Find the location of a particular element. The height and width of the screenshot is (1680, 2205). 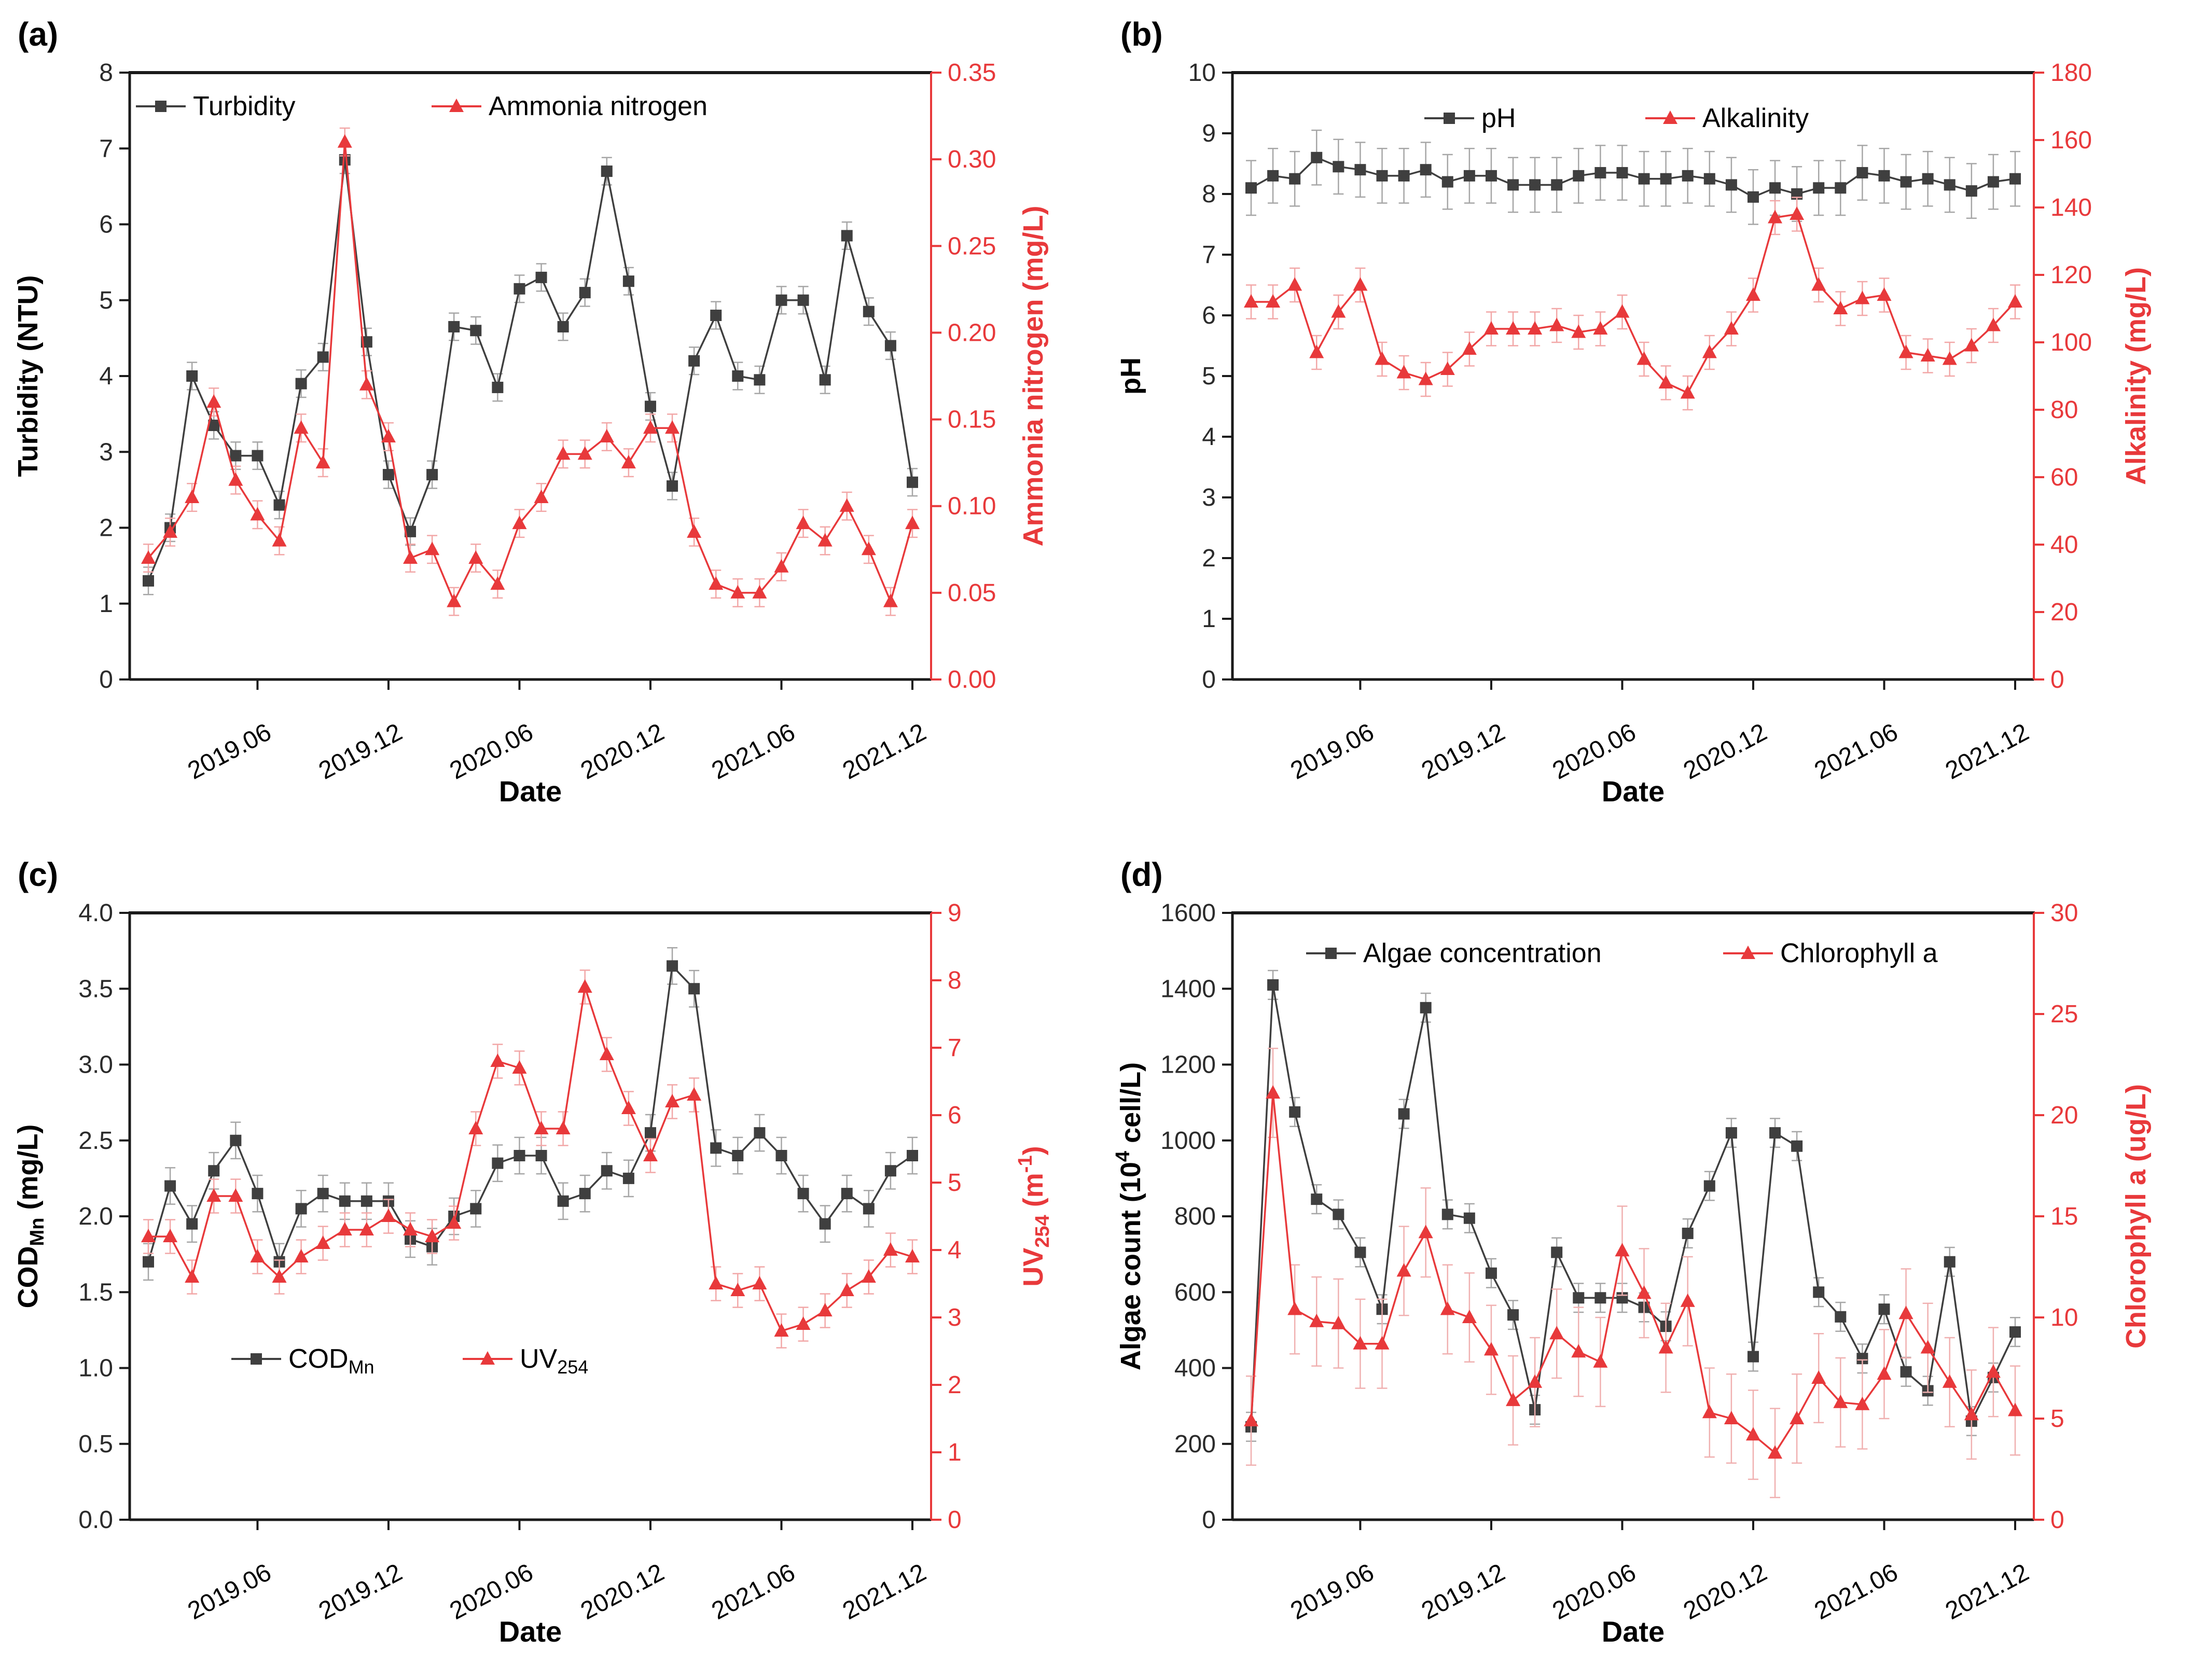

right-axis-tick-label: 9 is located at coordinates (955, 913).